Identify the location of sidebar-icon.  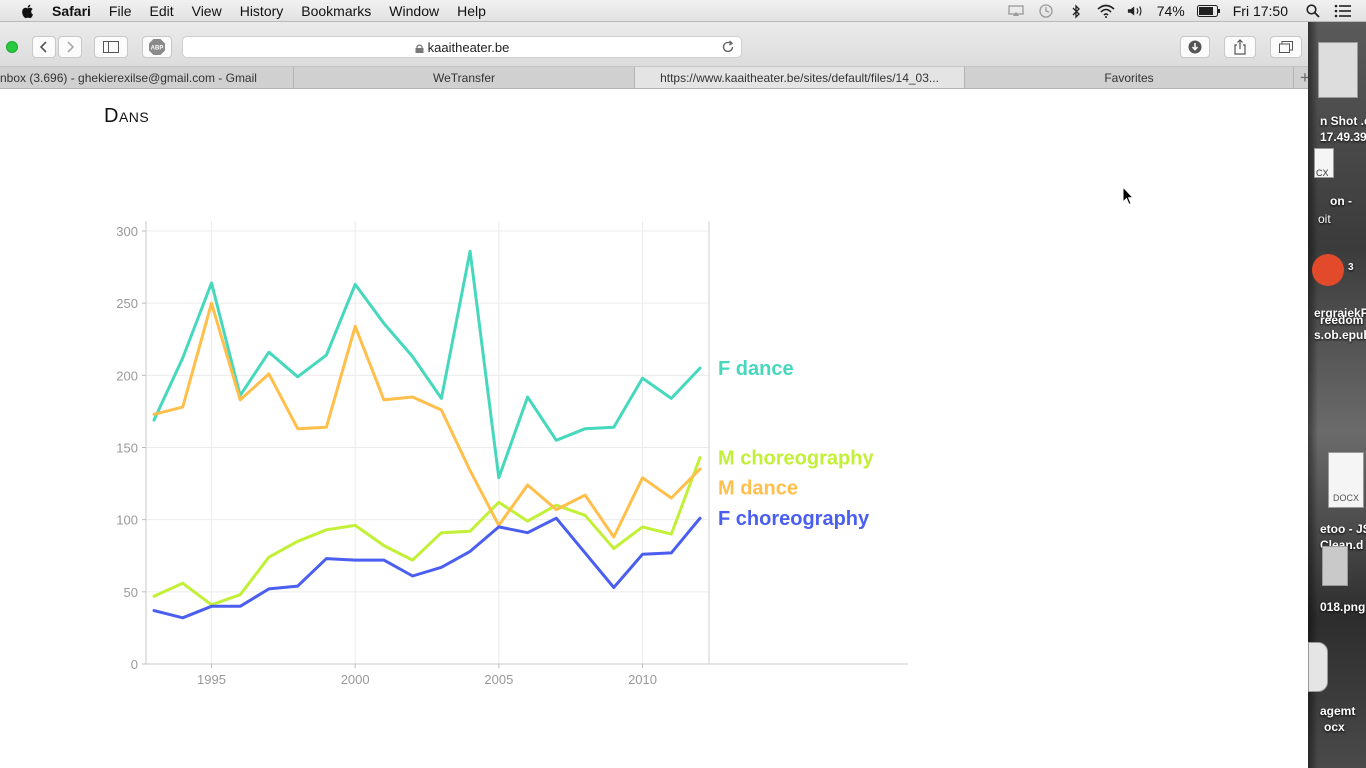
(111, 47).